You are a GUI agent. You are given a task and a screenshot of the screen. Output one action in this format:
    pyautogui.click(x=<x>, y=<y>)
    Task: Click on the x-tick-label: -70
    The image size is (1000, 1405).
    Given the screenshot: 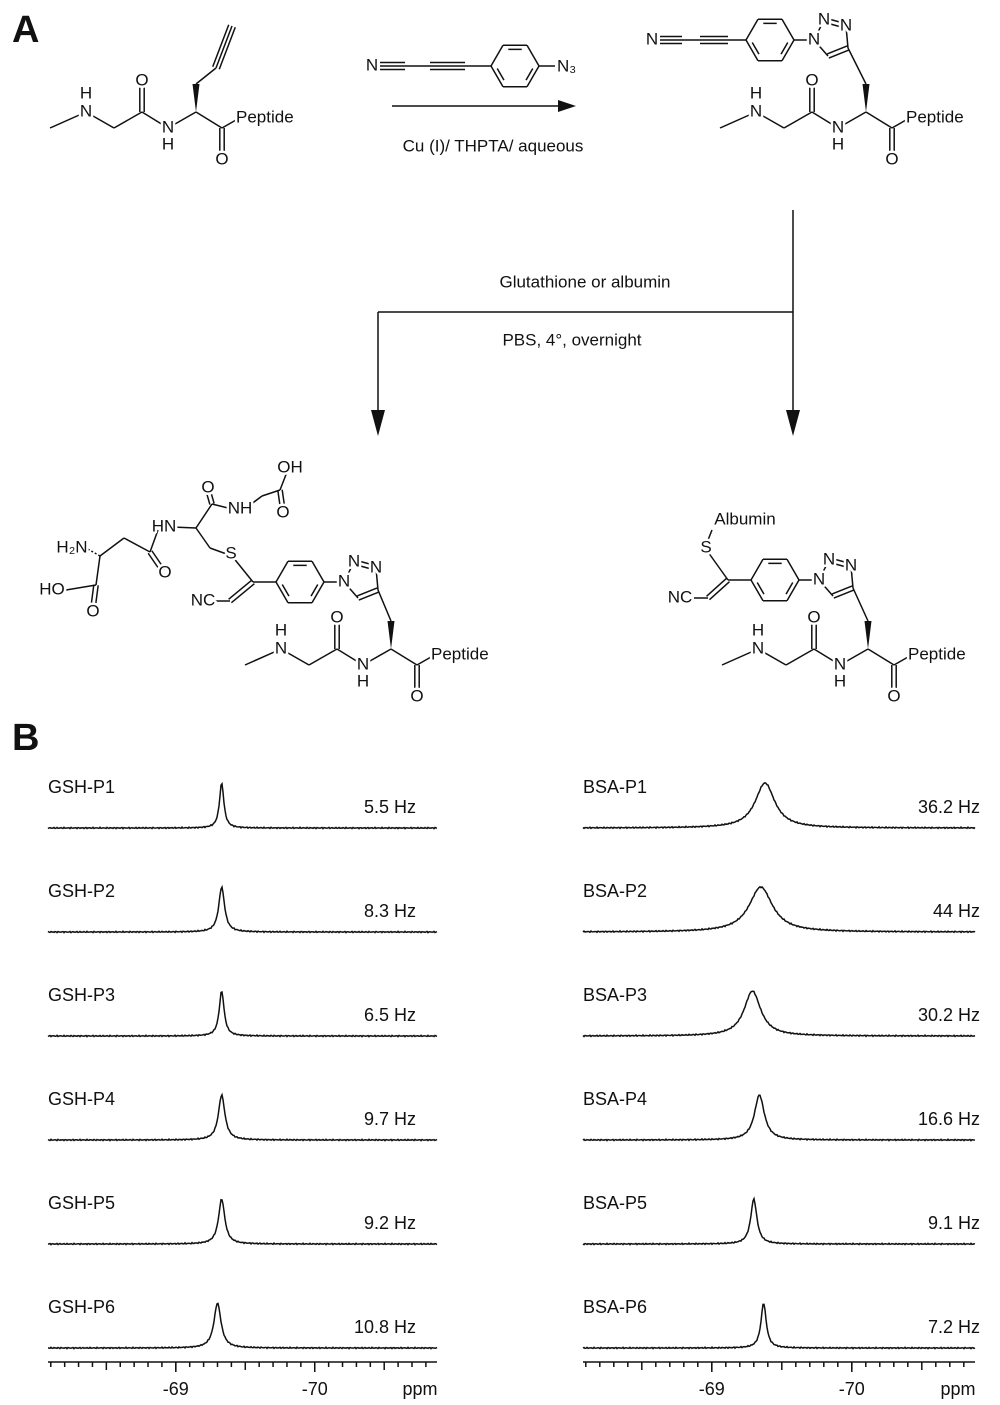 What is the action you would take?
    pyautogui.click(x=852, y=1389)
    